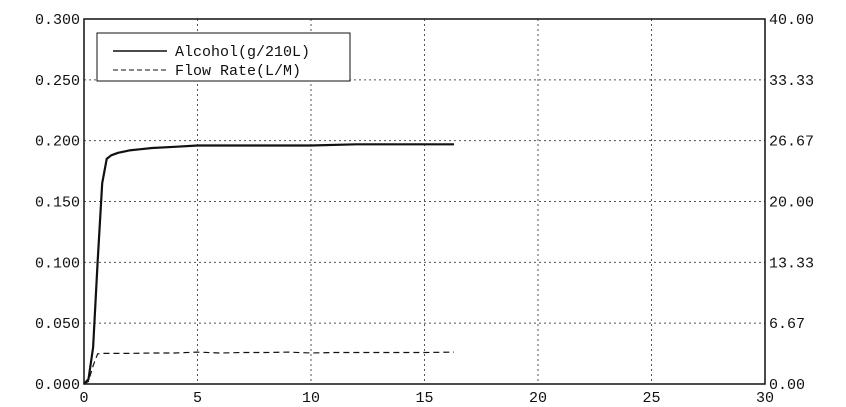 The width and height of the screenshot is (846, 407). Describe the element at coordinates (651, 398) in the screenshot. I see `x-tick-label: 25` at that location.